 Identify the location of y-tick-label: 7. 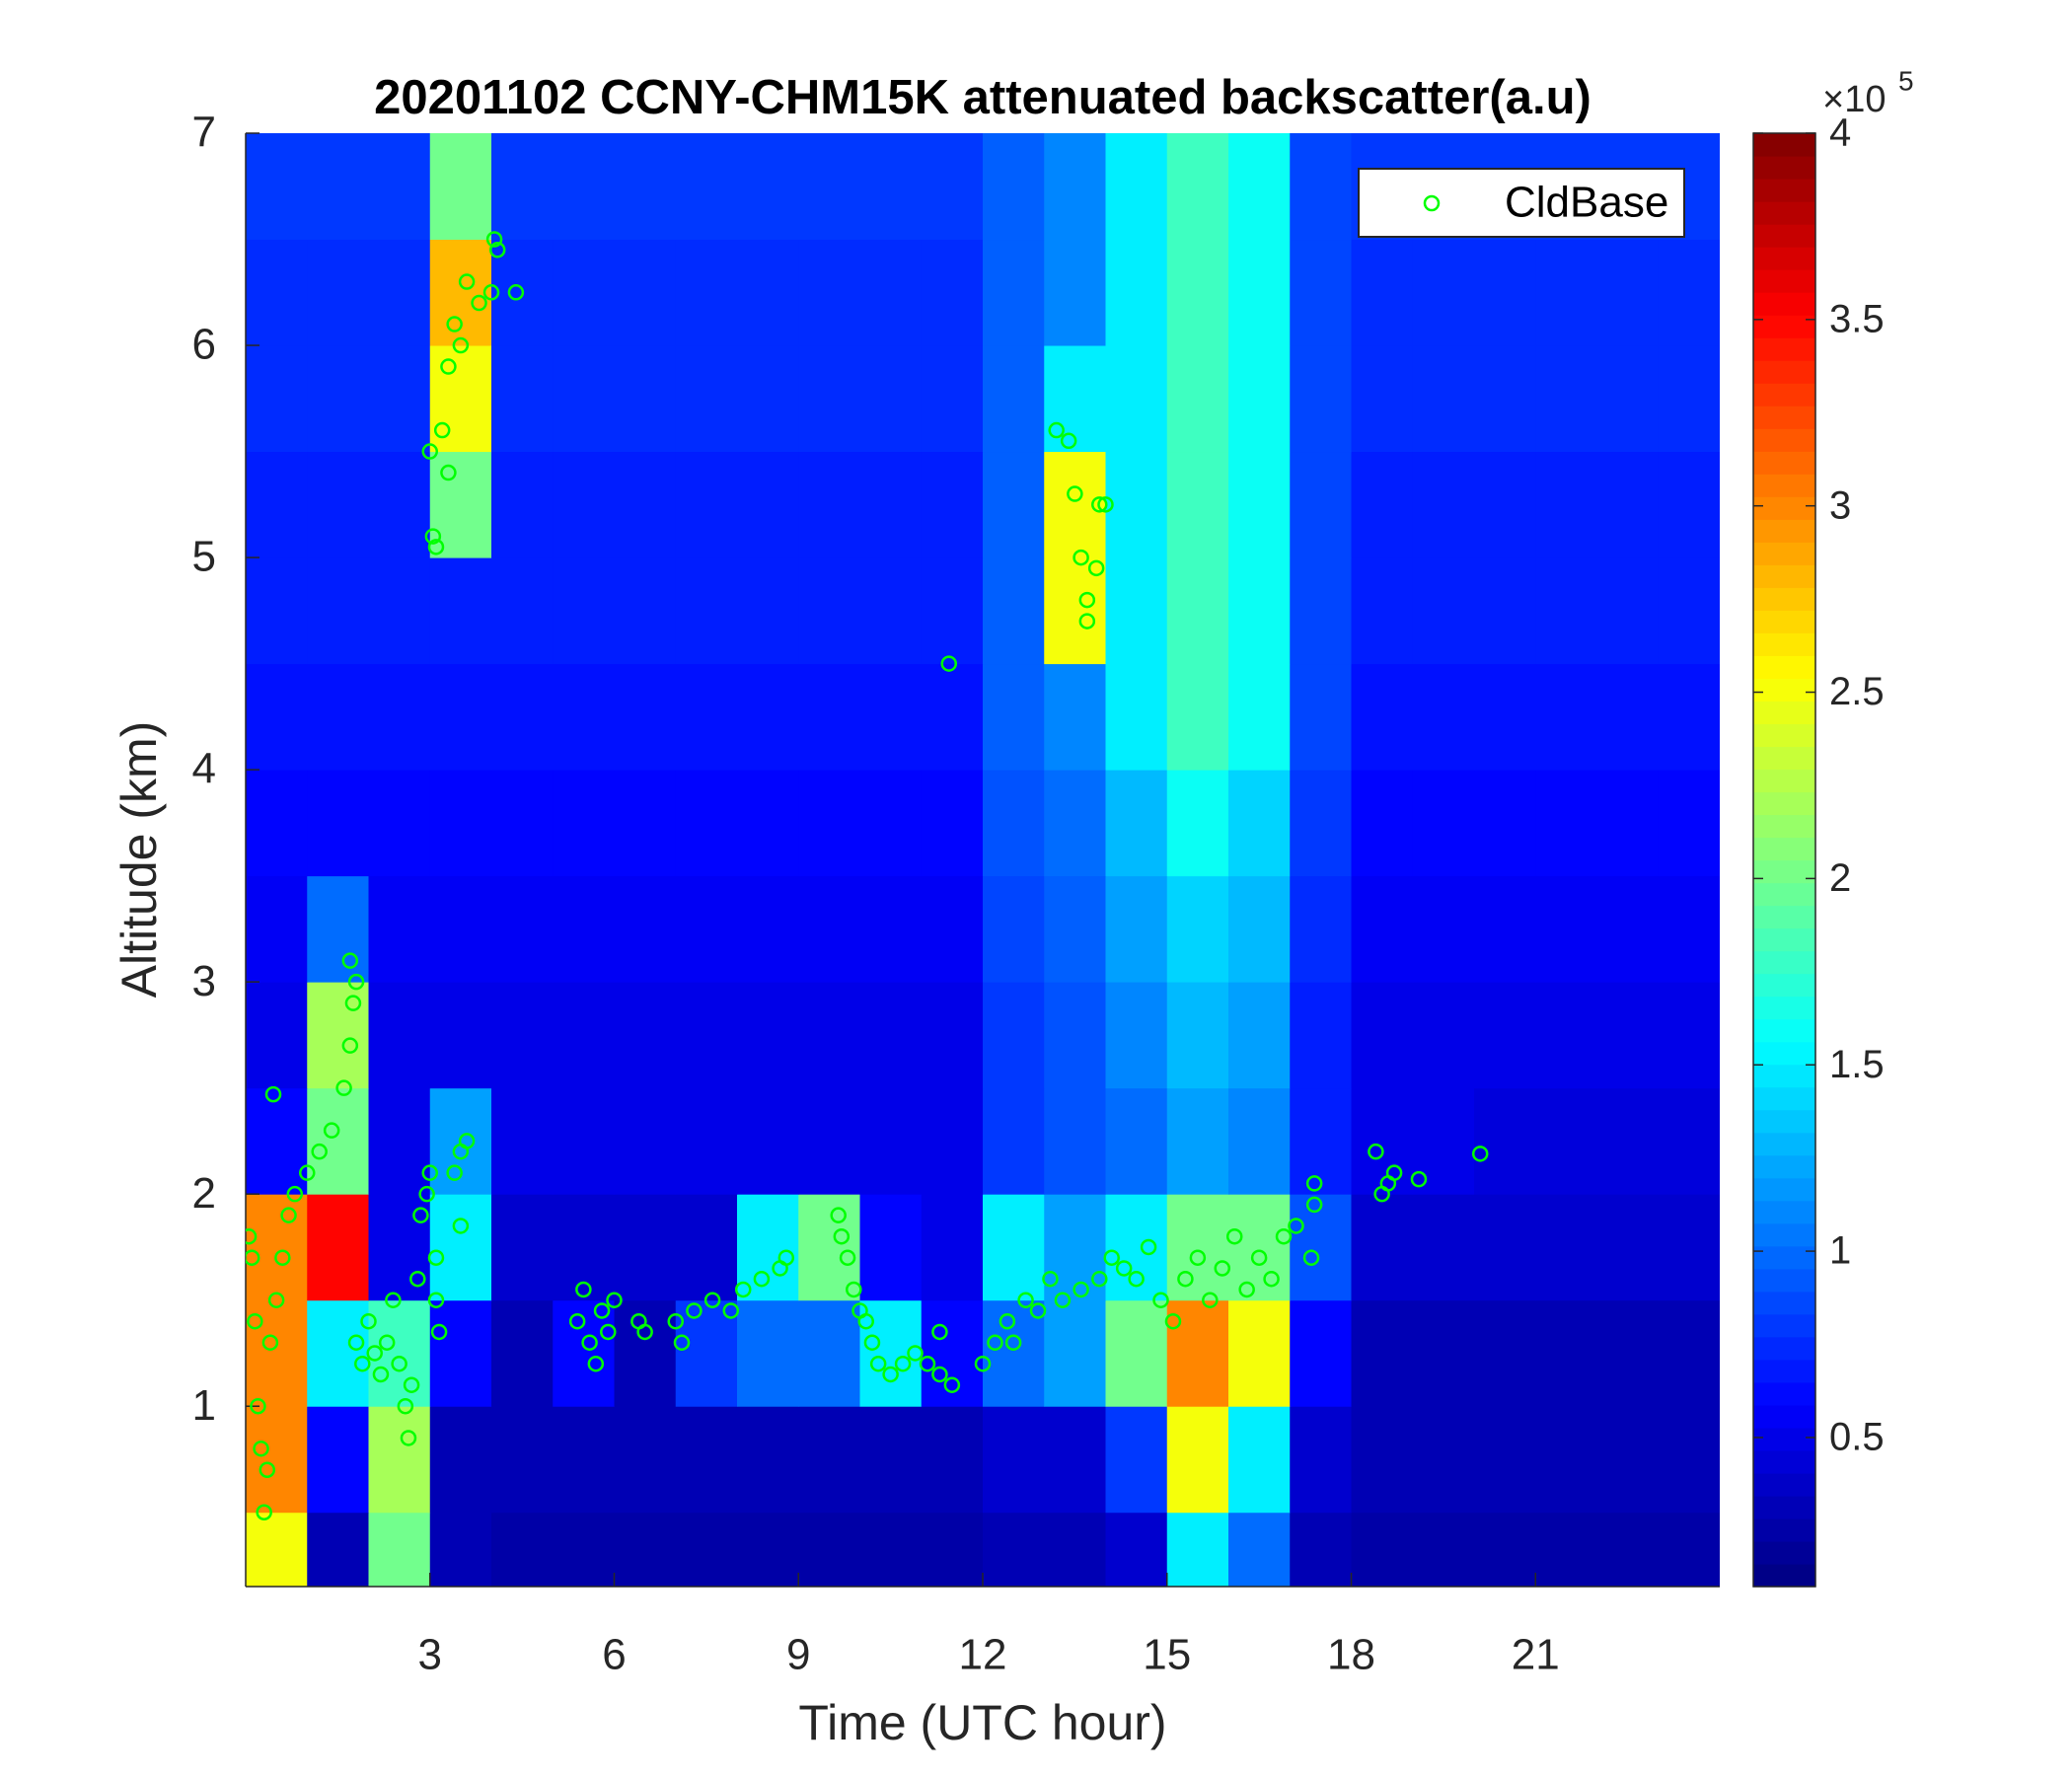
(204, 133).